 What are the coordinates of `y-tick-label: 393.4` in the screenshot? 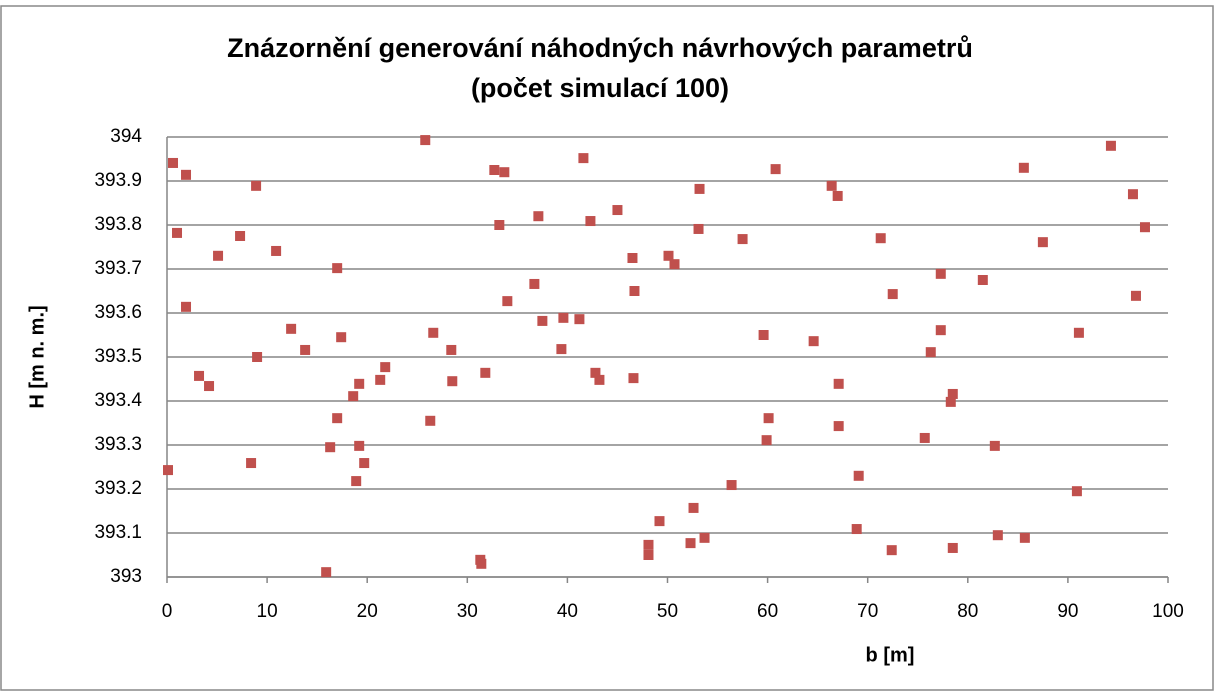 It's located at (118, 400).